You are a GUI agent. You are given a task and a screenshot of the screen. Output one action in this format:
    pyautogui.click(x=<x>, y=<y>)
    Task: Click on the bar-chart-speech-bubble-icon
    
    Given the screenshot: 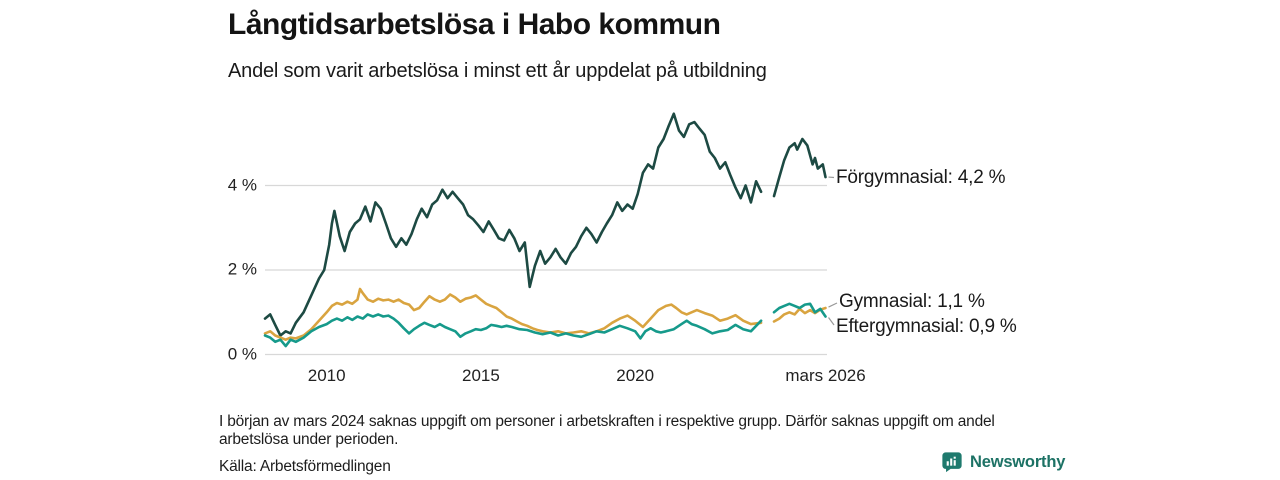 What is the action you would take?
    pyautogui.click(x=952, y=462)
    